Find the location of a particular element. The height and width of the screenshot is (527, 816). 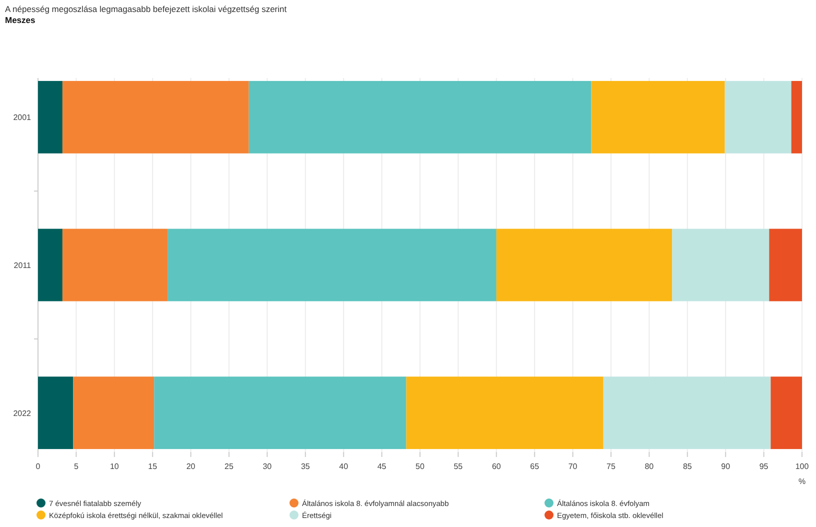

x-tick-label: 30 is located at coordinates (267, 466).